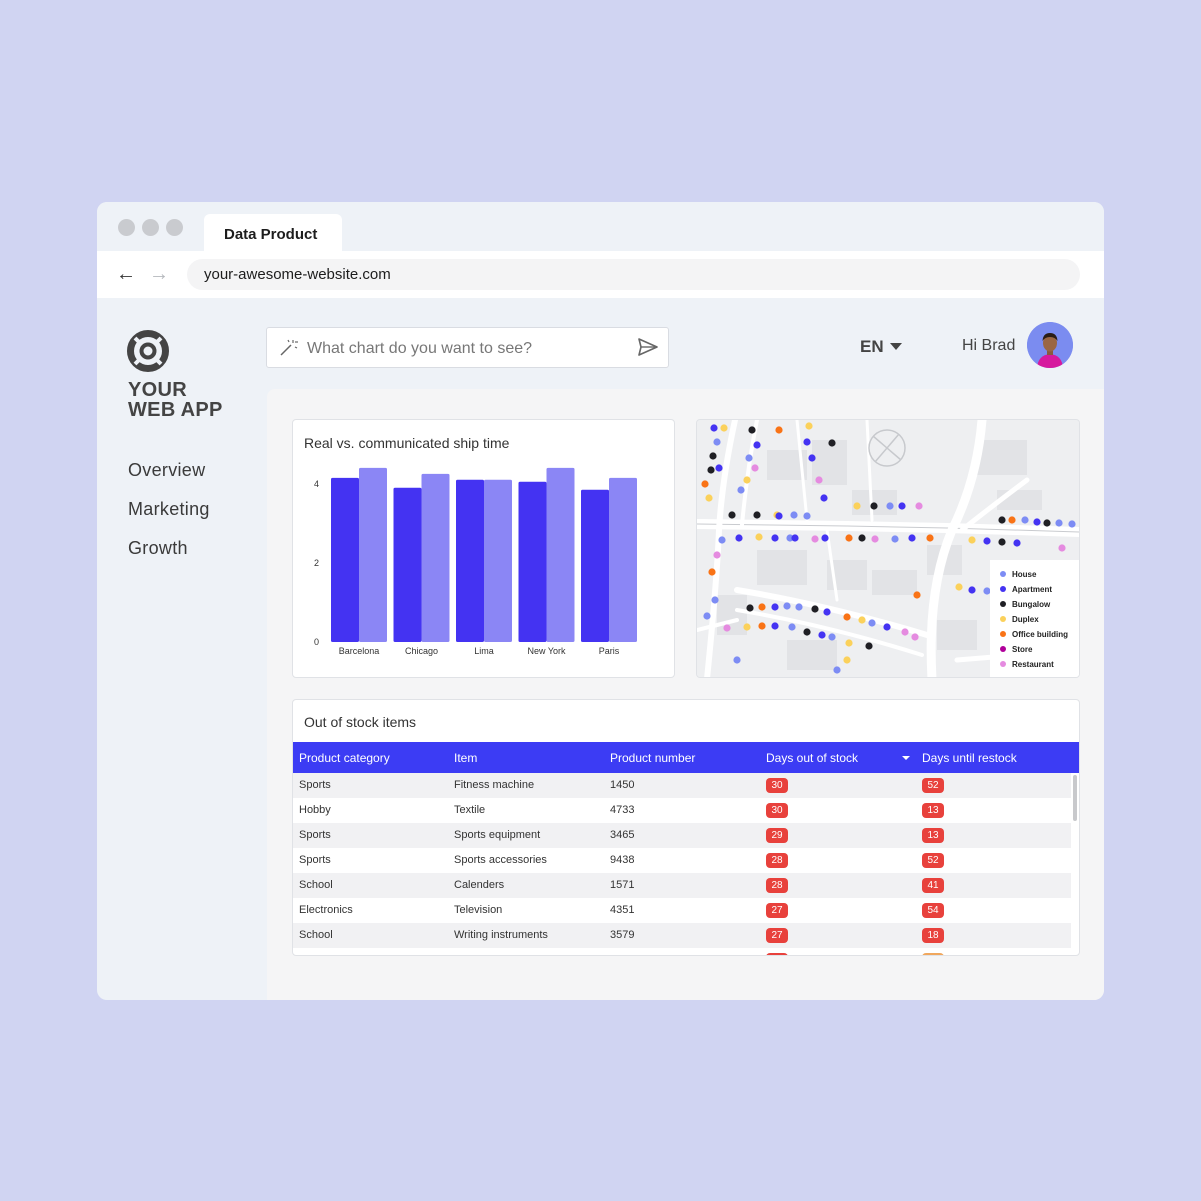 Image resolution: width=1201 pixels, height=1201 pixels. I want to click on chart-search-bar: What chart do you want to see?, so click(467, 347).